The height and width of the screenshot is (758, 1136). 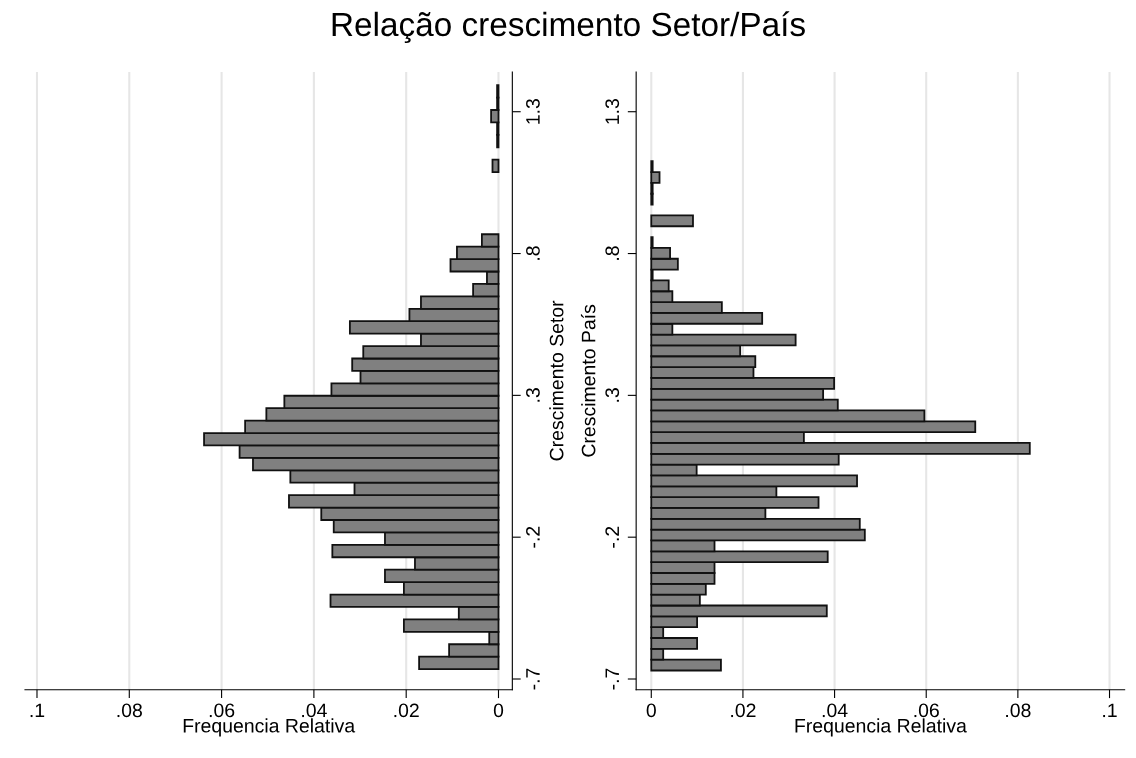 I want to click on y-axis-title: Crescimento Setor, so click(x=556, y=380).